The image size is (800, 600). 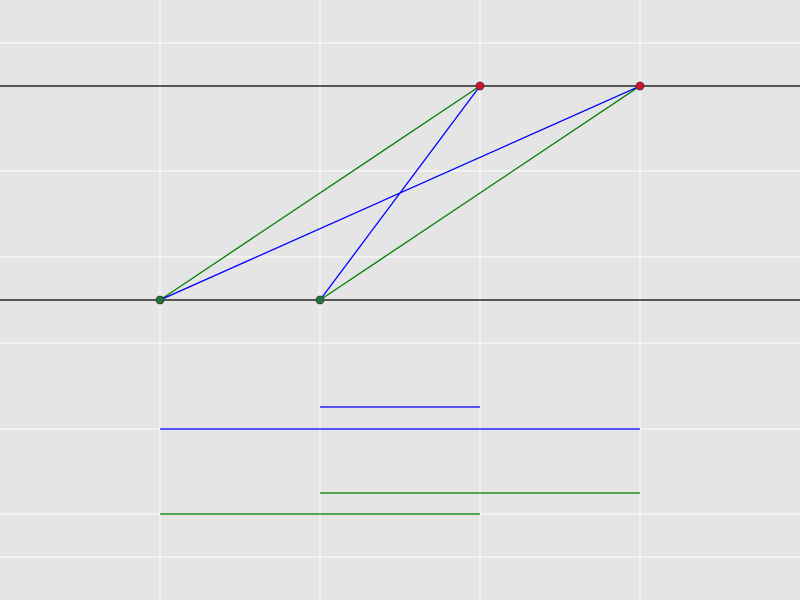 I want to click on point-c, so click(x=480, y=86).